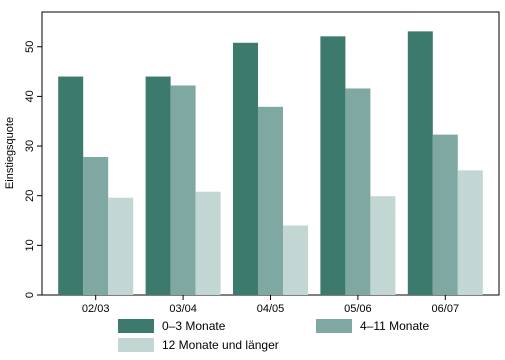 The width and height of the screenshot is (505, 360). What do you see at coordinates (220, 345) in the screenshot?
I see `legend-label: 12 Monate und länger` at bounding box center [220, 345].